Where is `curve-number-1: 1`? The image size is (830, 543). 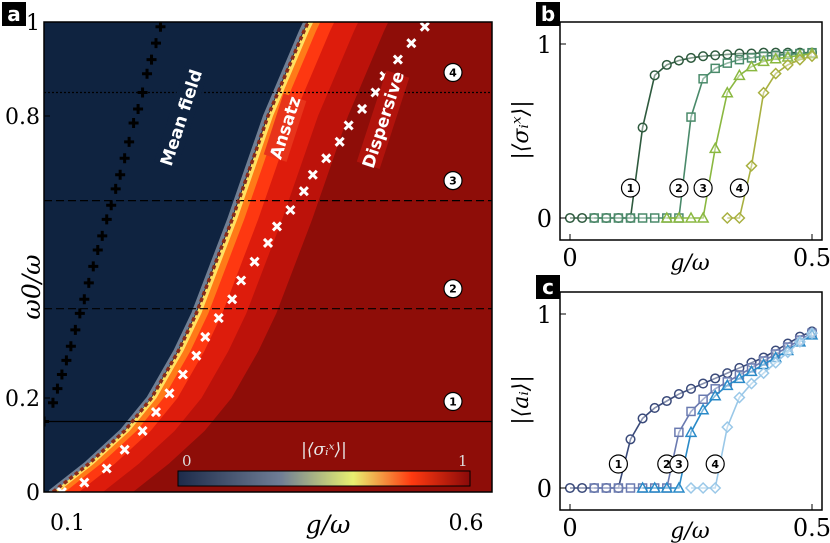
curve-number-1: 1 is located at coordinates (618, 464).